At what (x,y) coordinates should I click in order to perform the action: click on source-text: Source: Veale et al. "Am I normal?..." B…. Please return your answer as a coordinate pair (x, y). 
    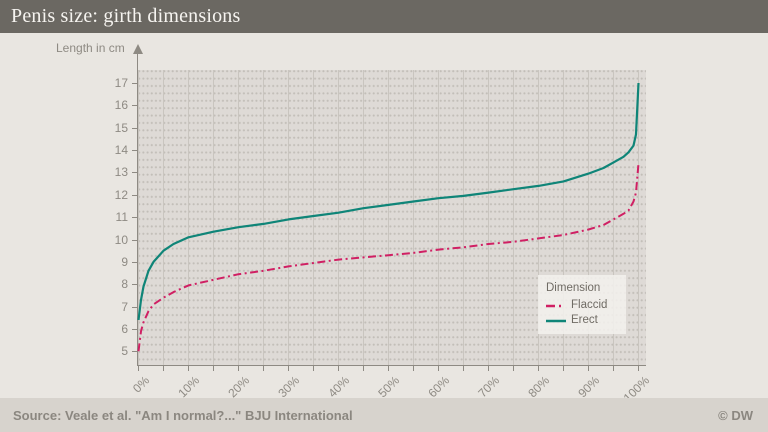
    Looking at the image, I should click on (183, 415).